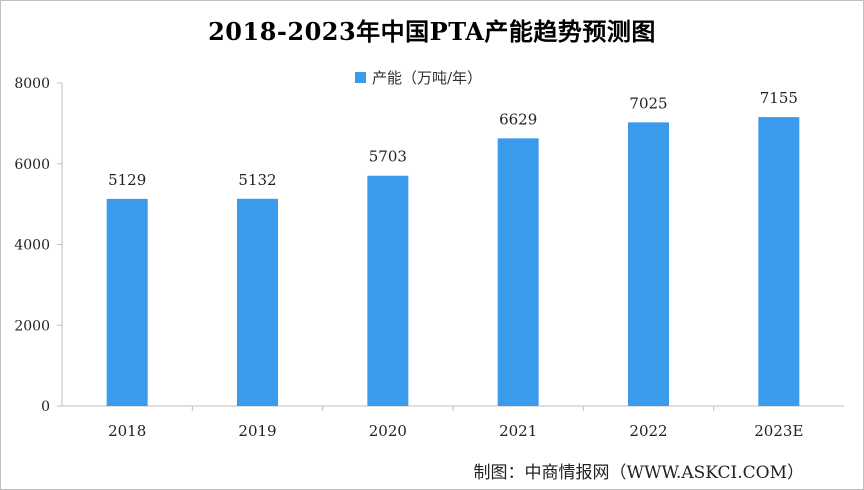  I want to click on y-tick-label: 2000, so click(32, 326).